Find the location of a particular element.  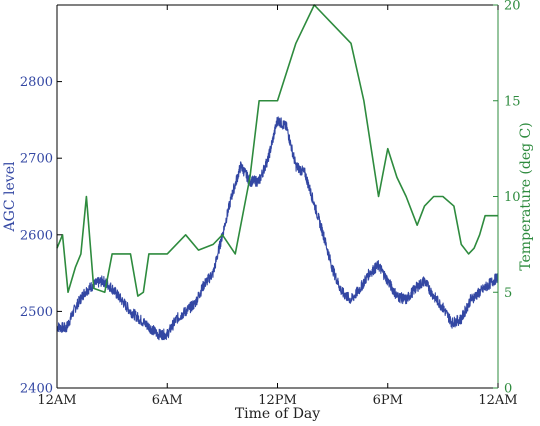

right-y-tick-label: 10 is located at coordinates (512, 197).